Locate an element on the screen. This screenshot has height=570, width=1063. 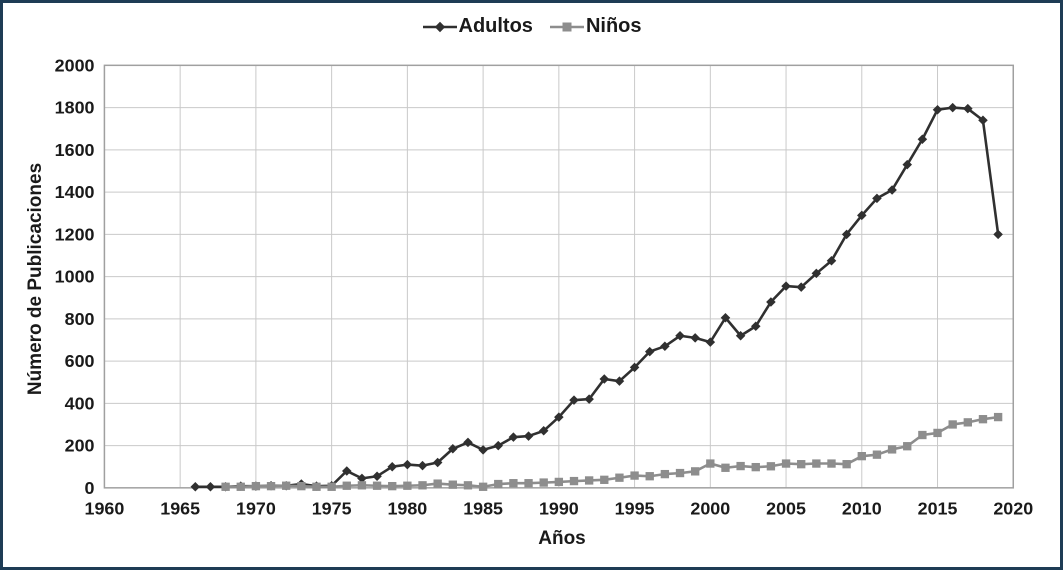
svg-text: 1990 is located at coordinates (559, 509).